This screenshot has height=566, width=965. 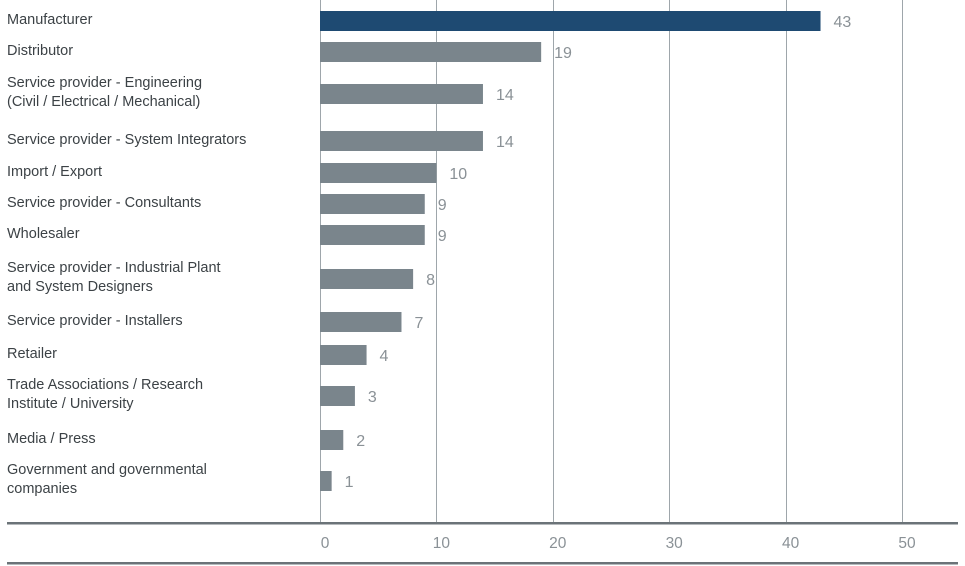 What do you see at coordinates (43, 233) in the screenshot?
I see `category-label-6: Wholesaler` at bounding box center [43, 233].